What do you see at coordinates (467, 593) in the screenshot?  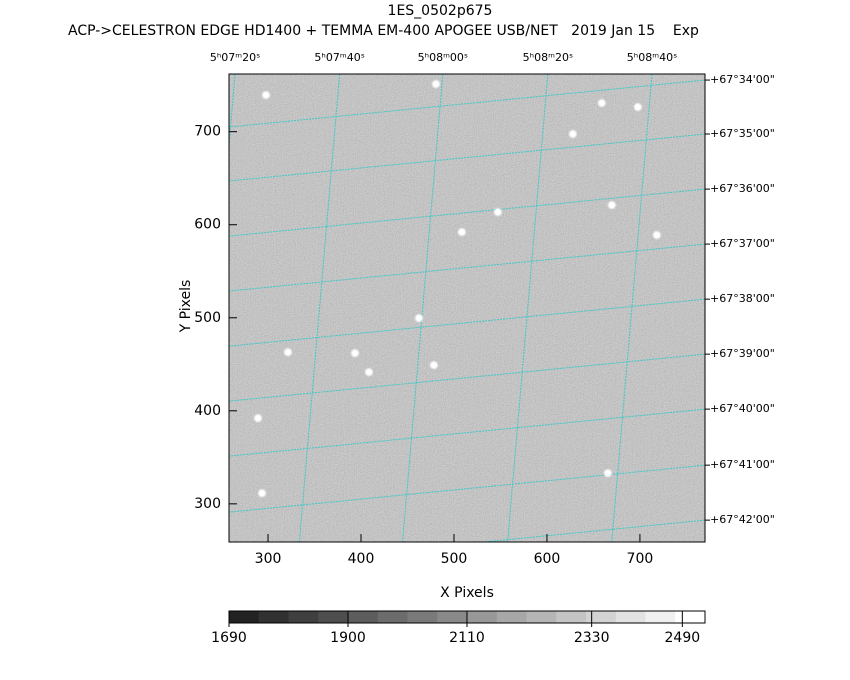 I see `x-axis-label: X Pixels` at bounding box center [467, 593].